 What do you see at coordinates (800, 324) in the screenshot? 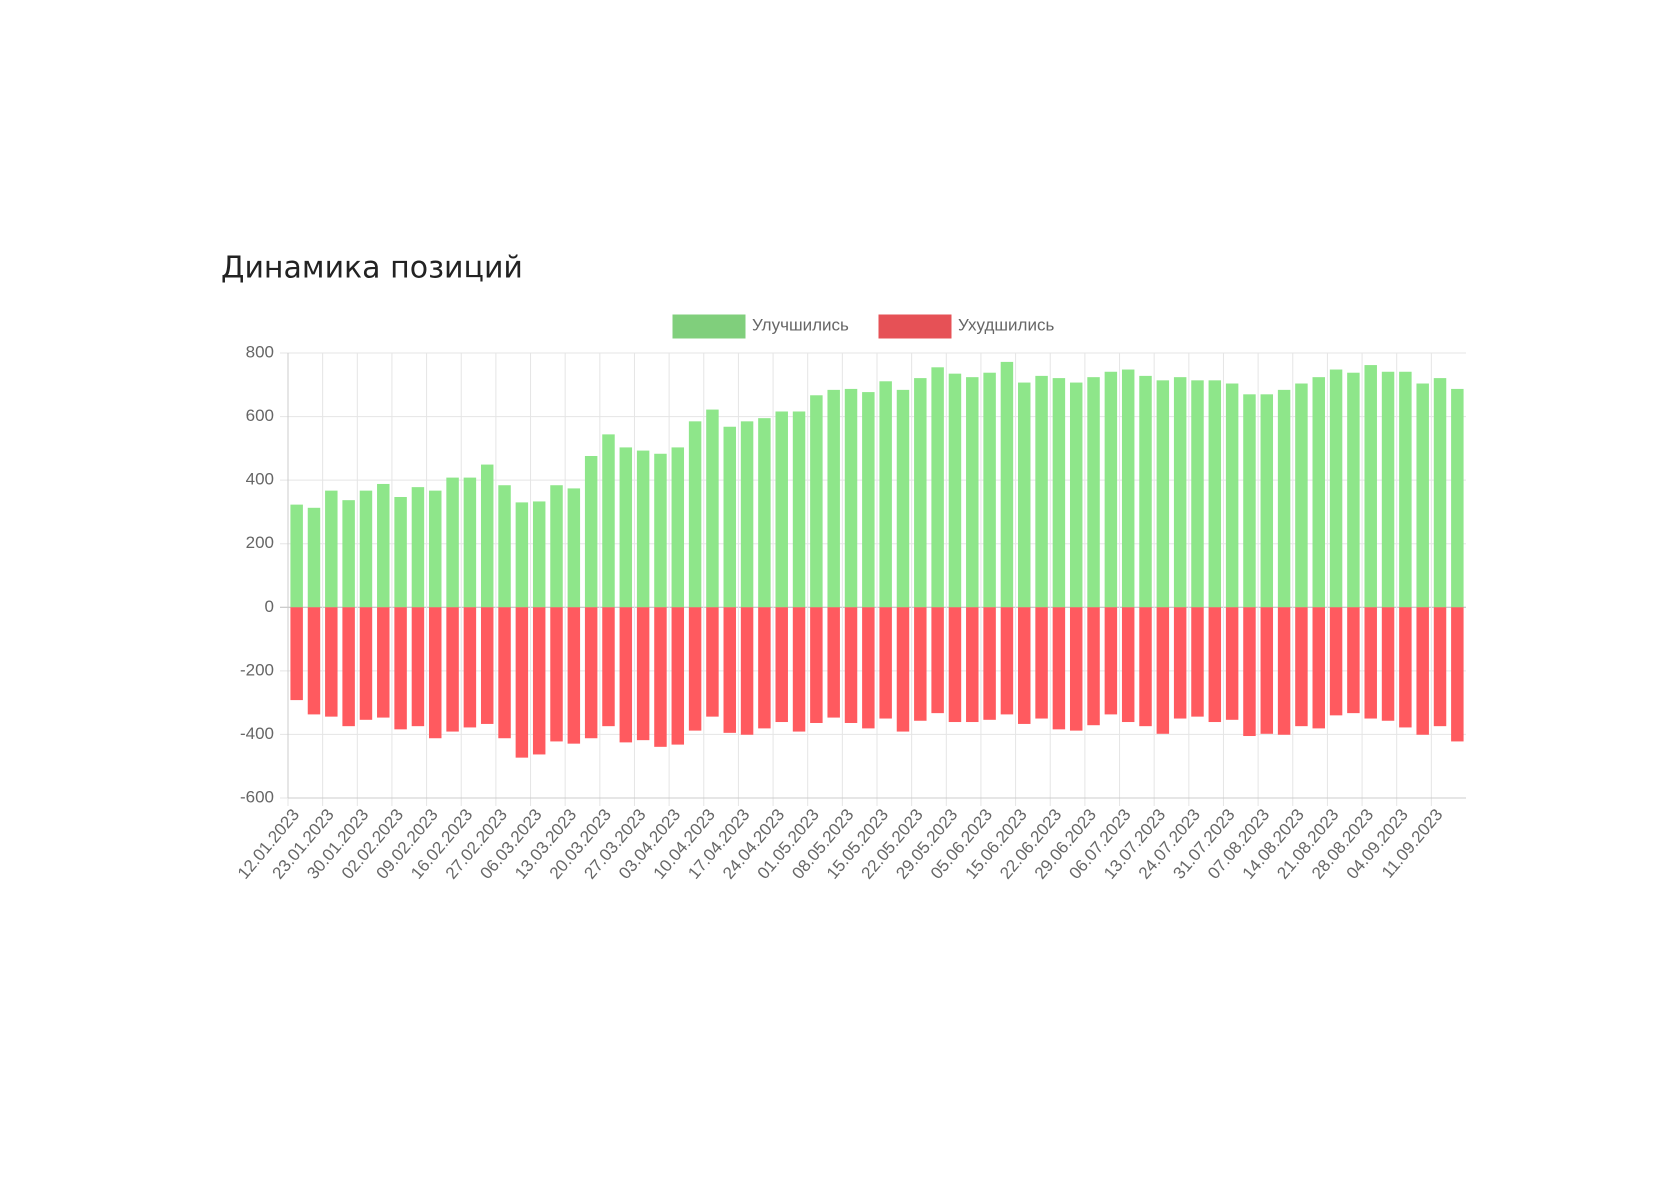
I see `legend-label: Улучшились` at bounding box center [800, 324].